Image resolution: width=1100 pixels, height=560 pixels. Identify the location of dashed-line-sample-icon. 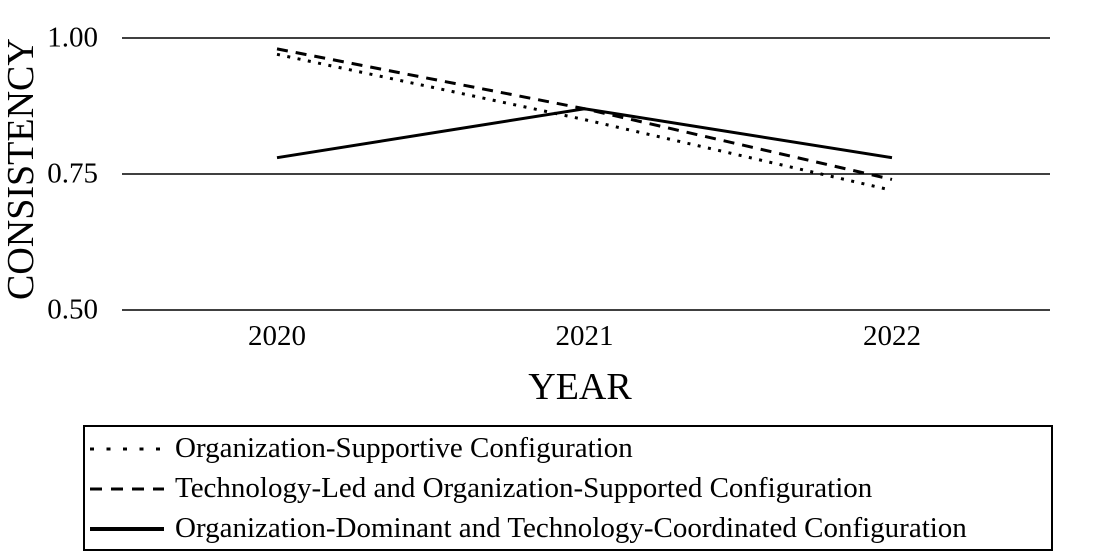
(127, 489).